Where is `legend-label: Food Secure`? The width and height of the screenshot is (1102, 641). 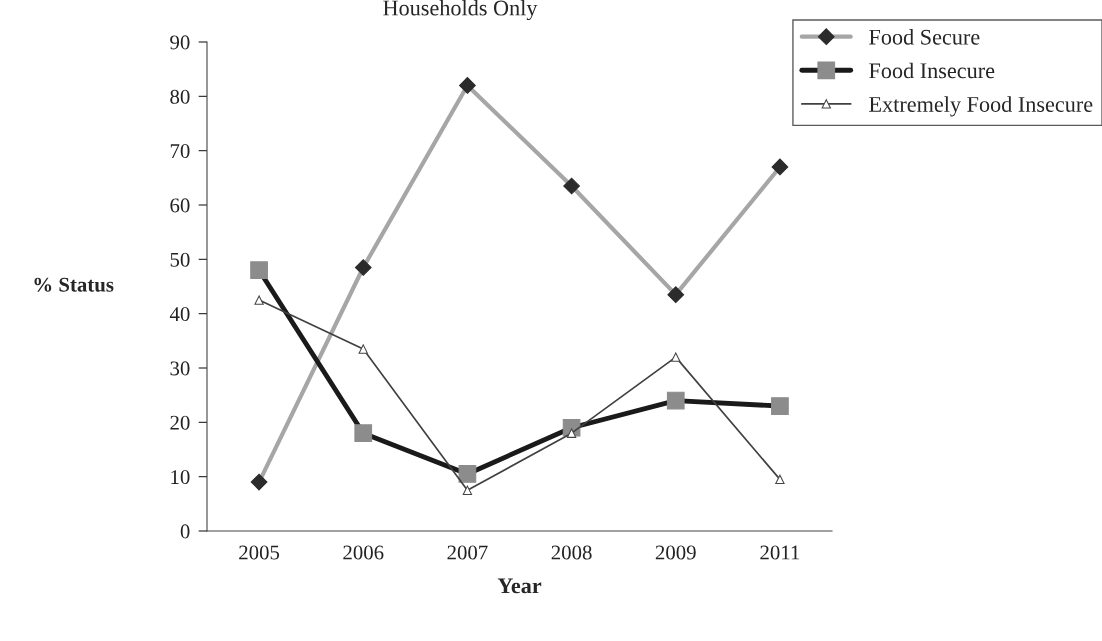 legend-label: Food Secure is located at coordinates (924, 37).